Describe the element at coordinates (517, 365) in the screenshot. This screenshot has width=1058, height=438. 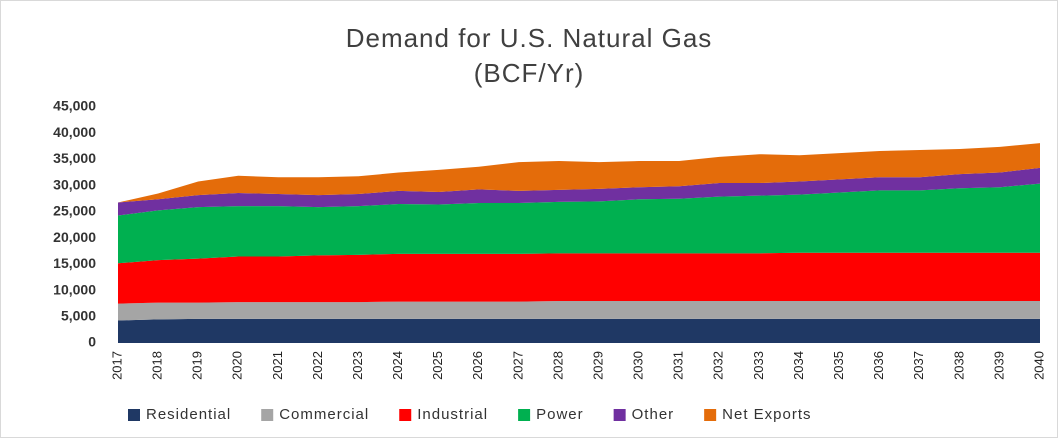
I see `x-tick-label: 2027` at that location.